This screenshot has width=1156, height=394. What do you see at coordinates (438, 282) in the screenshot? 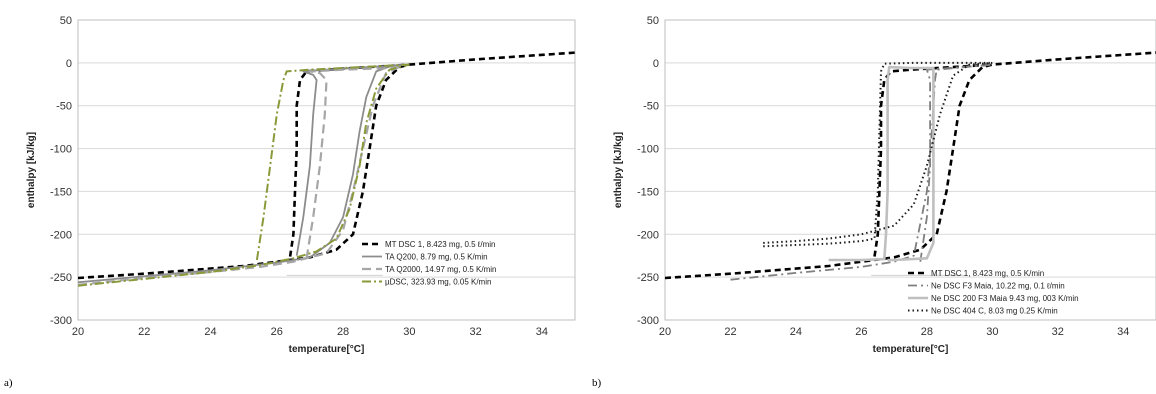
I see `legend-entry: µDSC, 323.93 mg, 0.05 K/min` at bounding box center [438, 282].